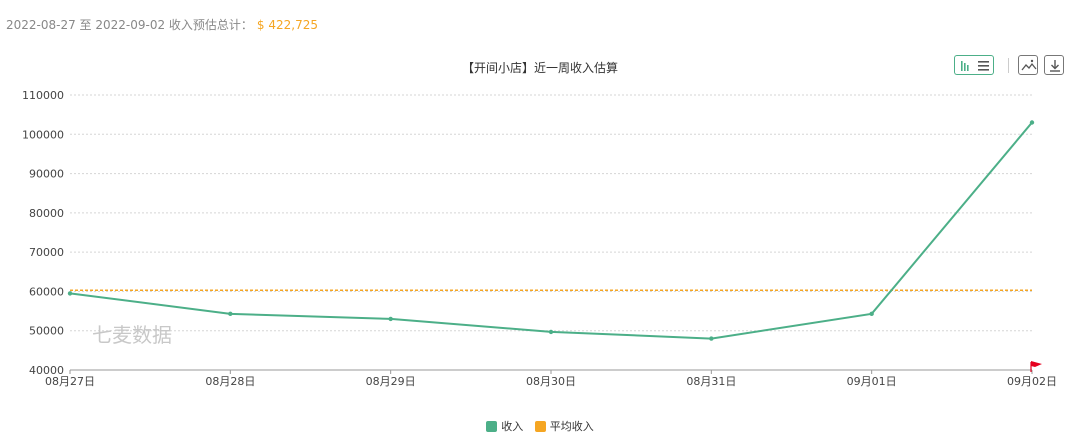 The height and width of the screenshot is (441, 1080). What do you see at coordinates (287, 25) in the screenshot?
I see `summary-total: $ 422,725` at bounding box center [287, 25].